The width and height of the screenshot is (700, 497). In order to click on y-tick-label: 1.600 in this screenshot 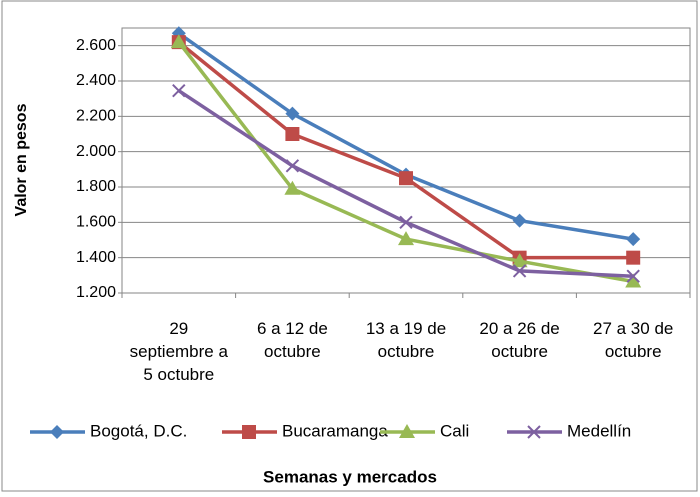, I will do `click(96, 222)`.